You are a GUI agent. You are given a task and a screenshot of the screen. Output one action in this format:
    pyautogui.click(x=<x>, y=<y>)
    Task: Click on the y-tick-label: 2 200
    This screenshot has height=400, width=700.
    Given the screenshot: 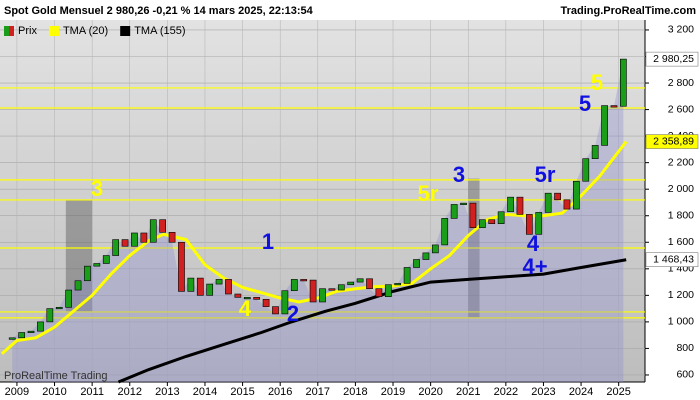 What is the action you would take?
    pyautogui.click(x=681, y=162)
    